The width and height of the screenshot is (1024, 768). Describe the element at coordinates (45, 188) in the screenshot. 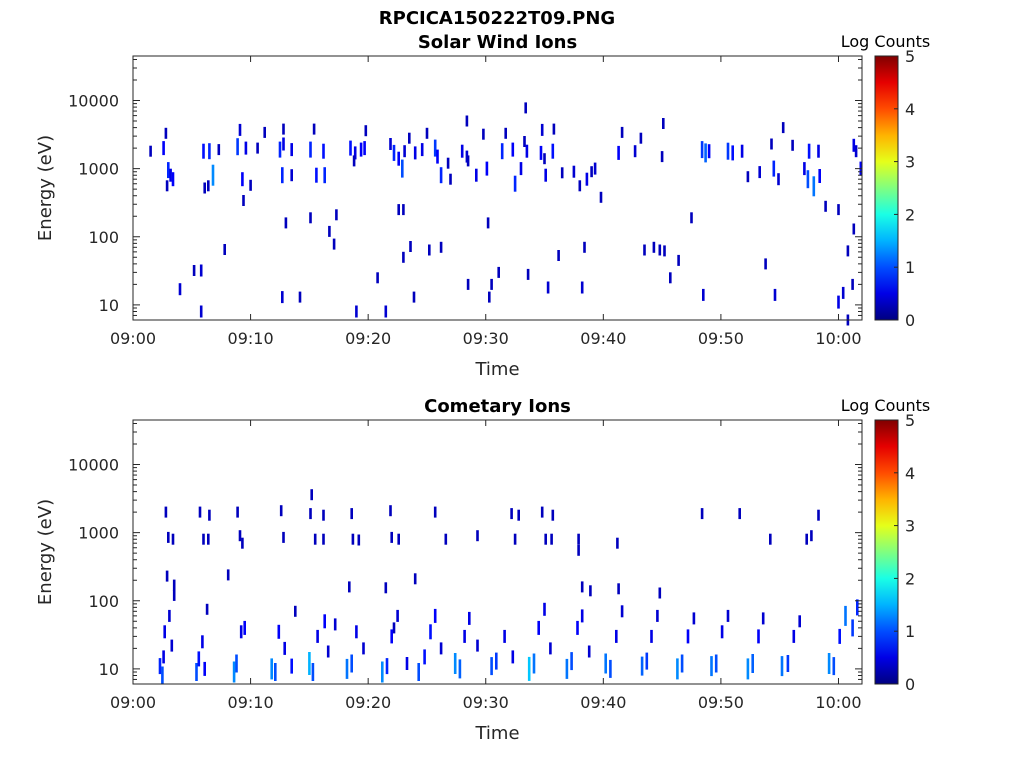

I see `y-axis-label: Energy (eV)` at that location.